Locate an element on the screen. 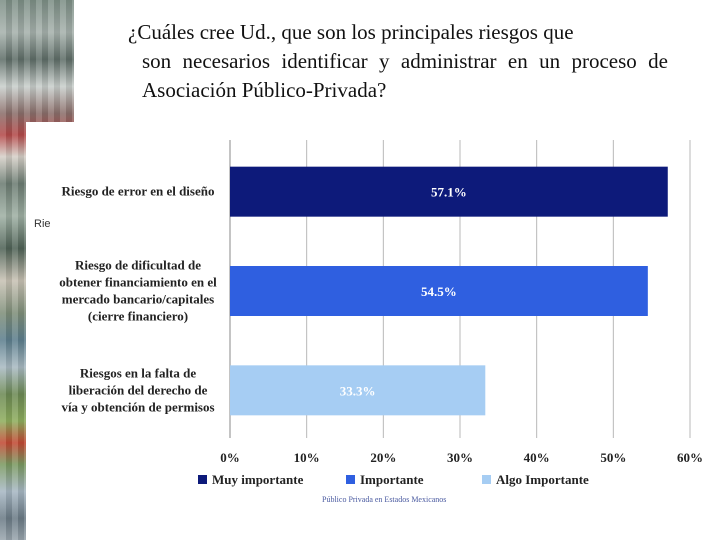 This screenshot has height=545, width=720. category-label: vía y obtención de permisos is located at coordinates (137, 406).